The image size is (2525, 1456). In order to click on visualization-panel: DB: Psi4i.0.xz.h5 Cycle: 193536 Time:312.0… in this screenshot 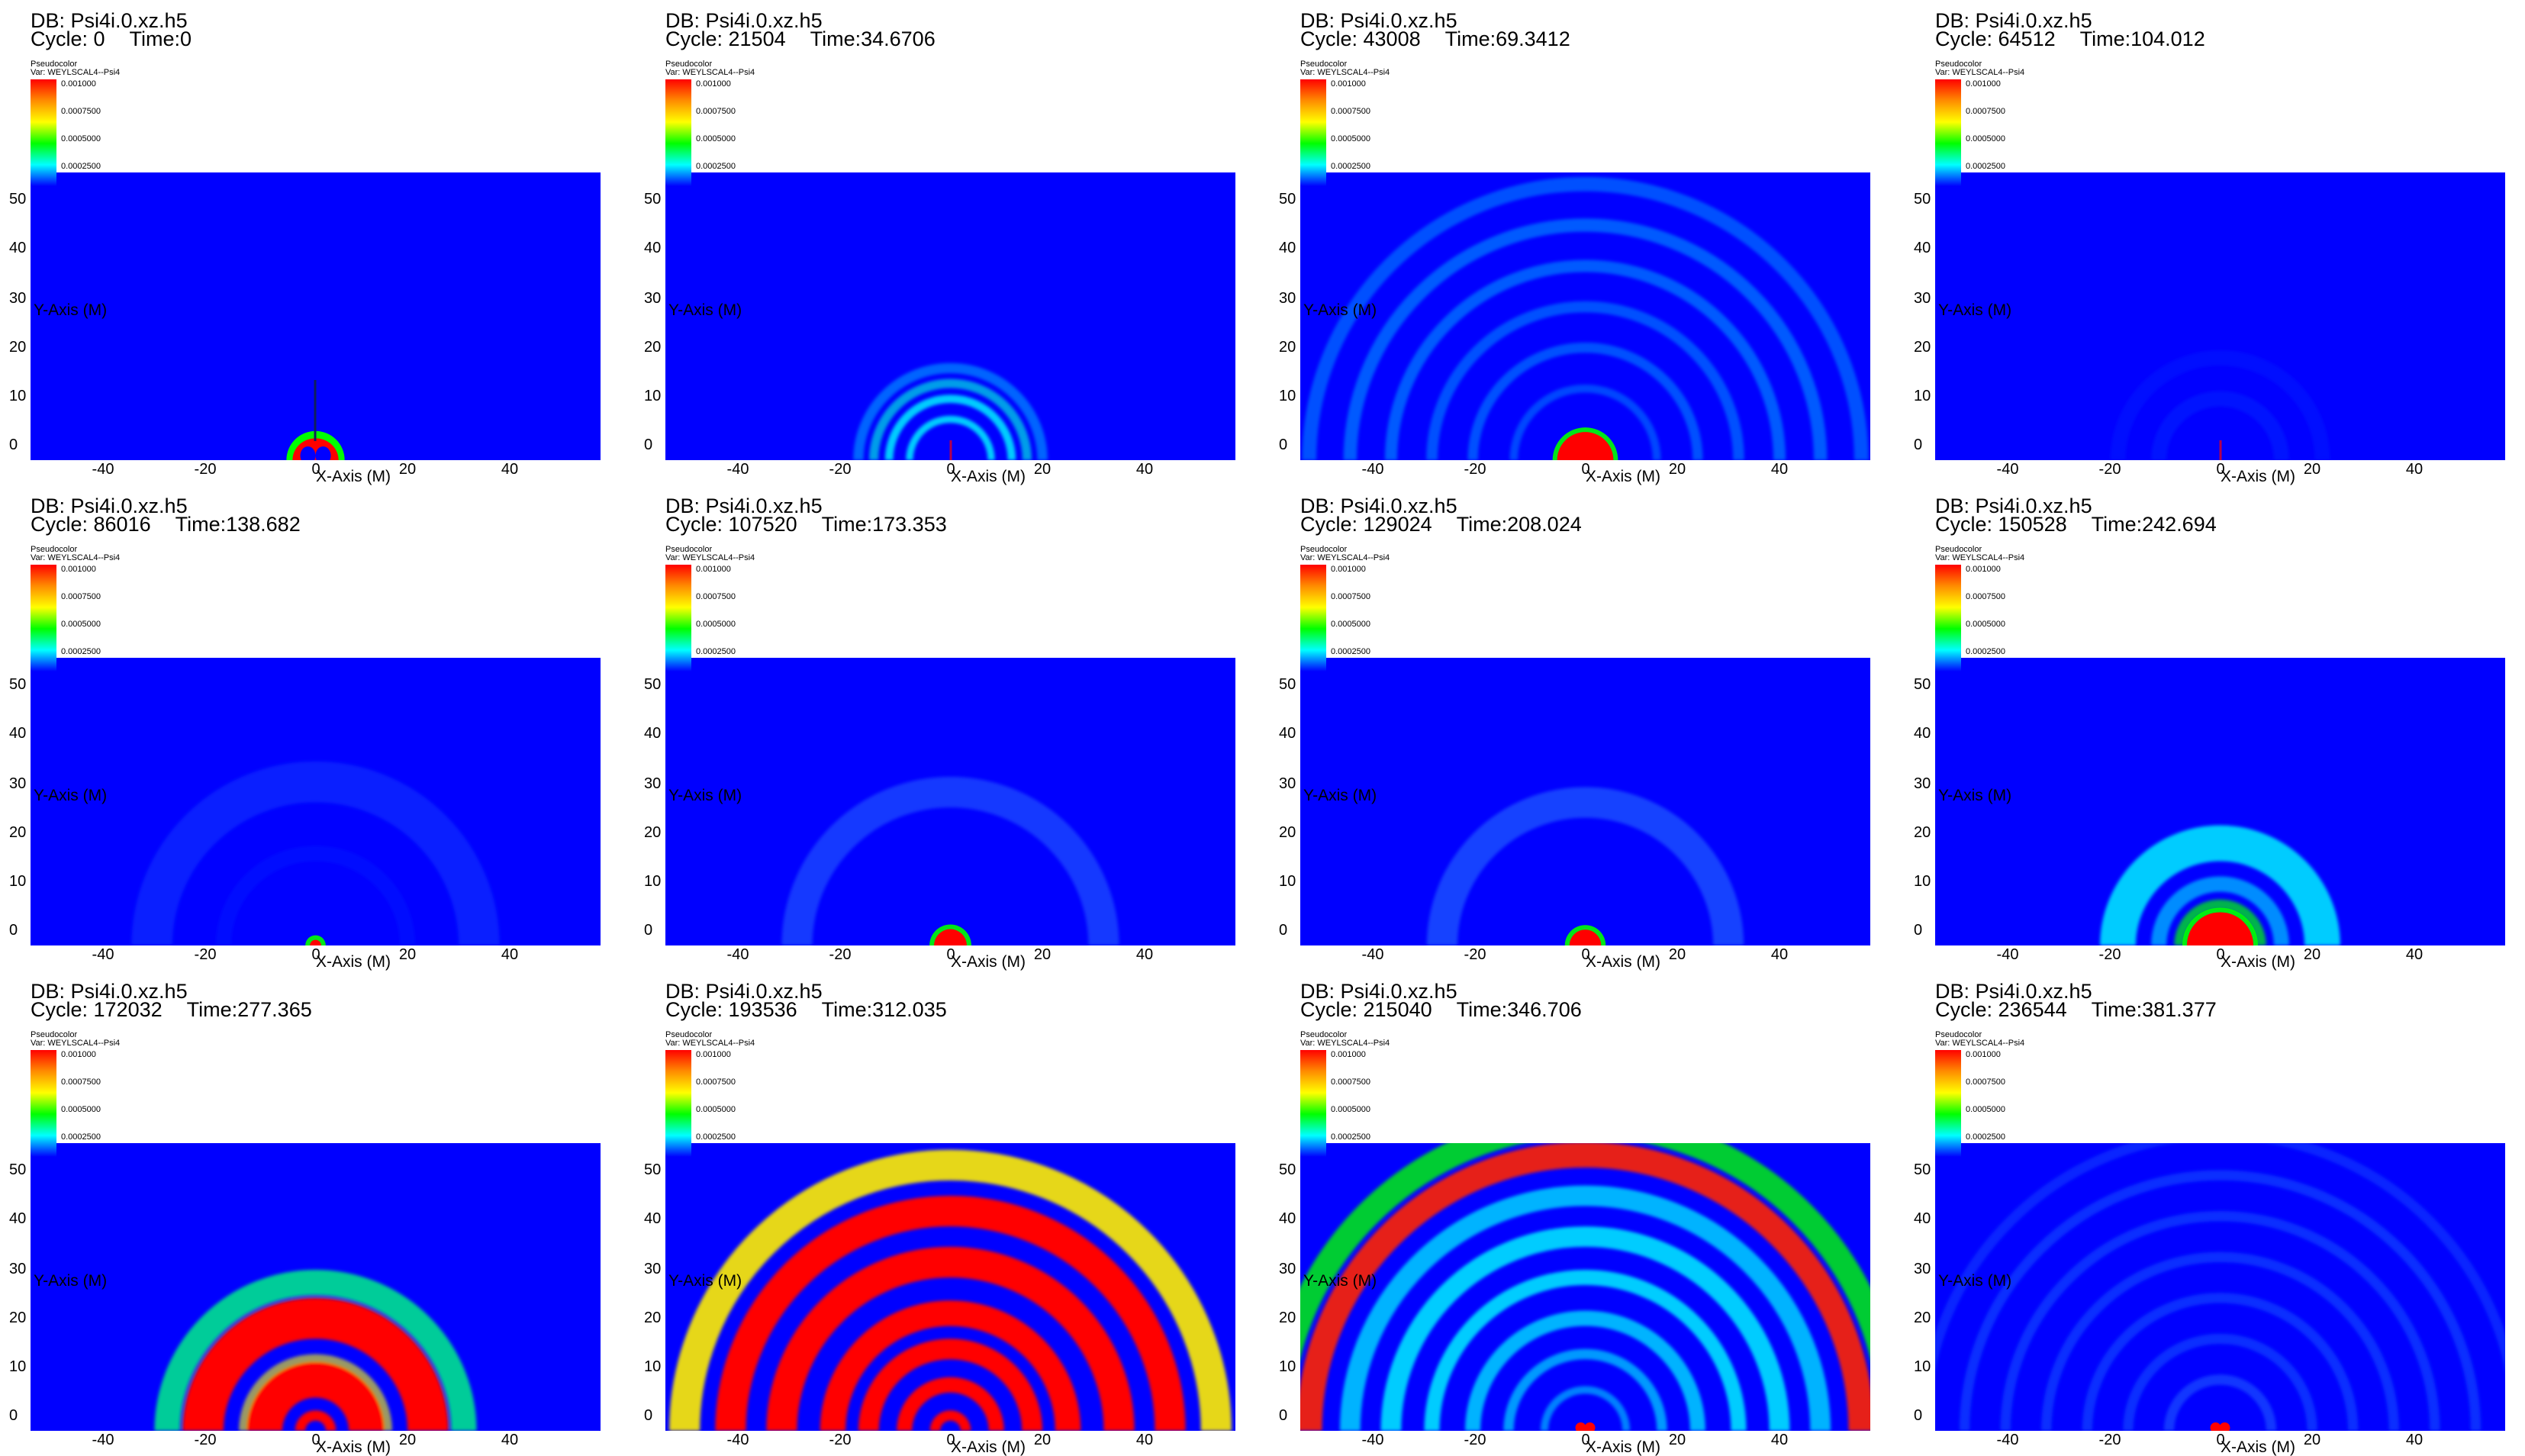, I will do `click(950, 1213)`.